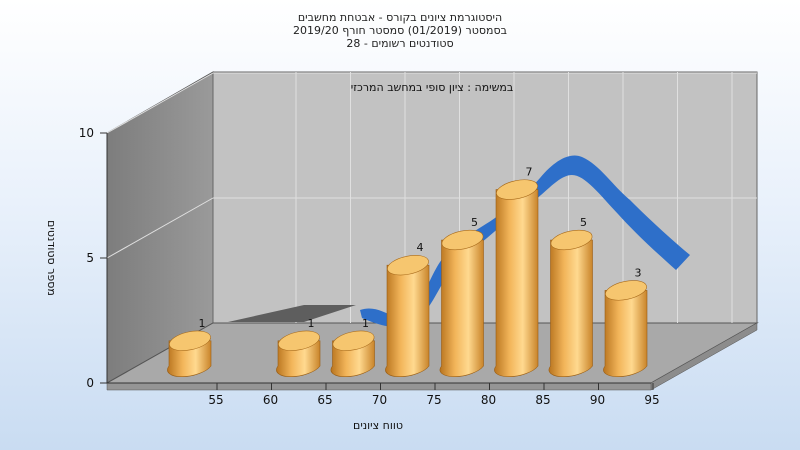 The height and width of the screenshot is (450, 800). What do you see at coordinates (542, 400) in the screenshot?
I see `x-tick-label: 85` at bounding box center [542, 400].